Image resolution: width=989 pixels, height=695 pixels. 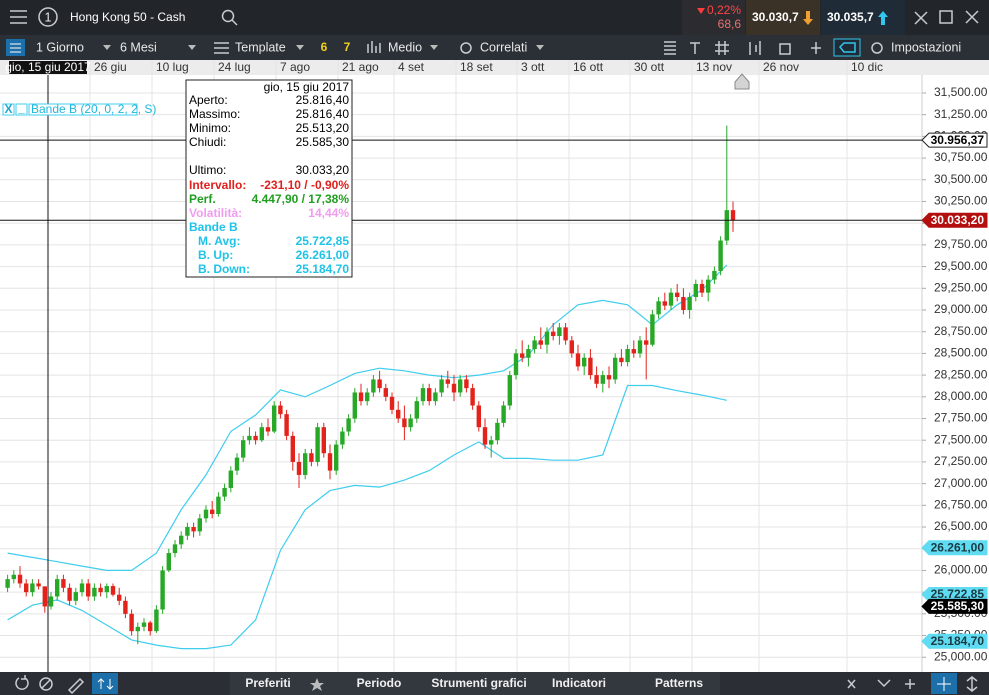 What do you see at coordinates (958, 641) in the screenshot?
I see `price-tag-label: 25.184,70` at bounding box center [958, 641].